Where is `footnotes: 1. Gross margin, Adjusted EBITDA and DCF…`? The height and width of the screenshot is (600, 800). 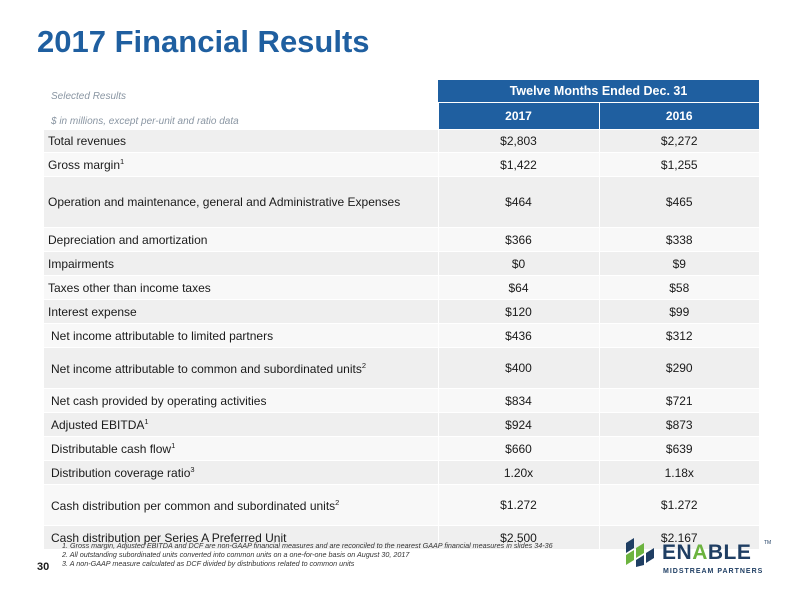
footnotes: 1. Gross margin, Adjusted EBITDA and DCF… is located at coordinates (342, 554).